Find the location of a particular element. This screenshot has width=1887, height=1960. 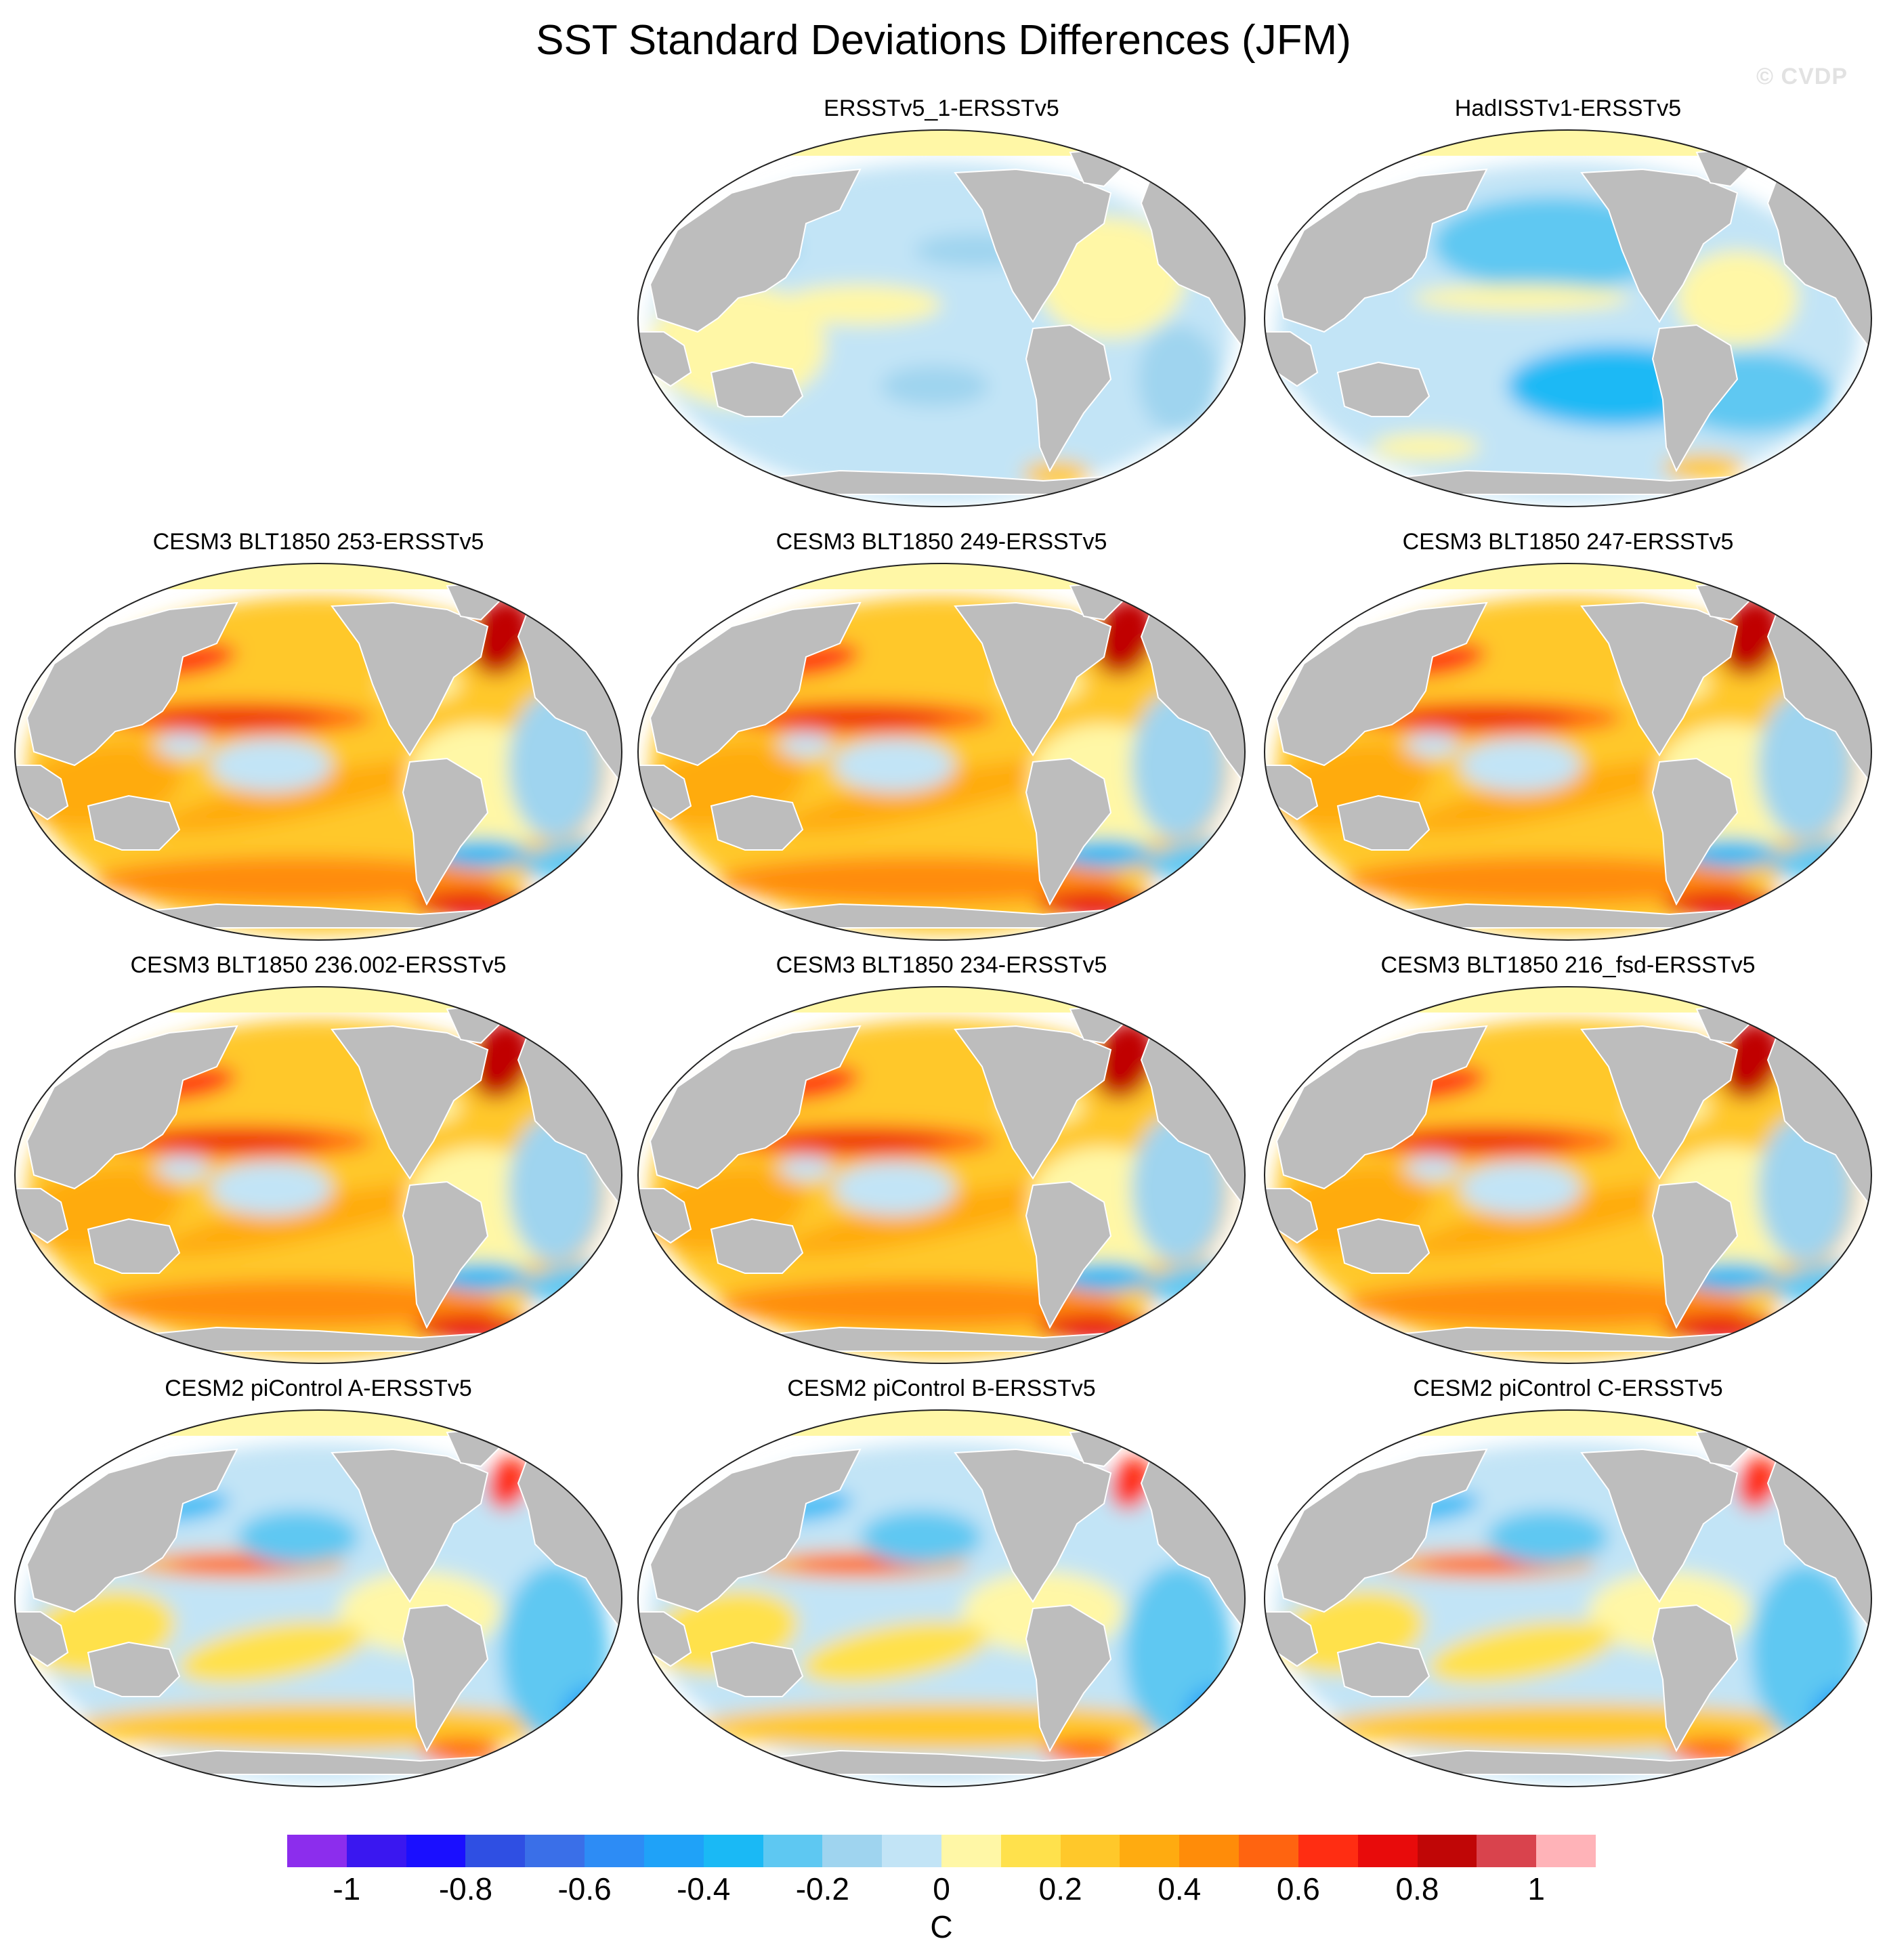

colorbar-tick-label: -1 is located at coordinates (347, 1888).